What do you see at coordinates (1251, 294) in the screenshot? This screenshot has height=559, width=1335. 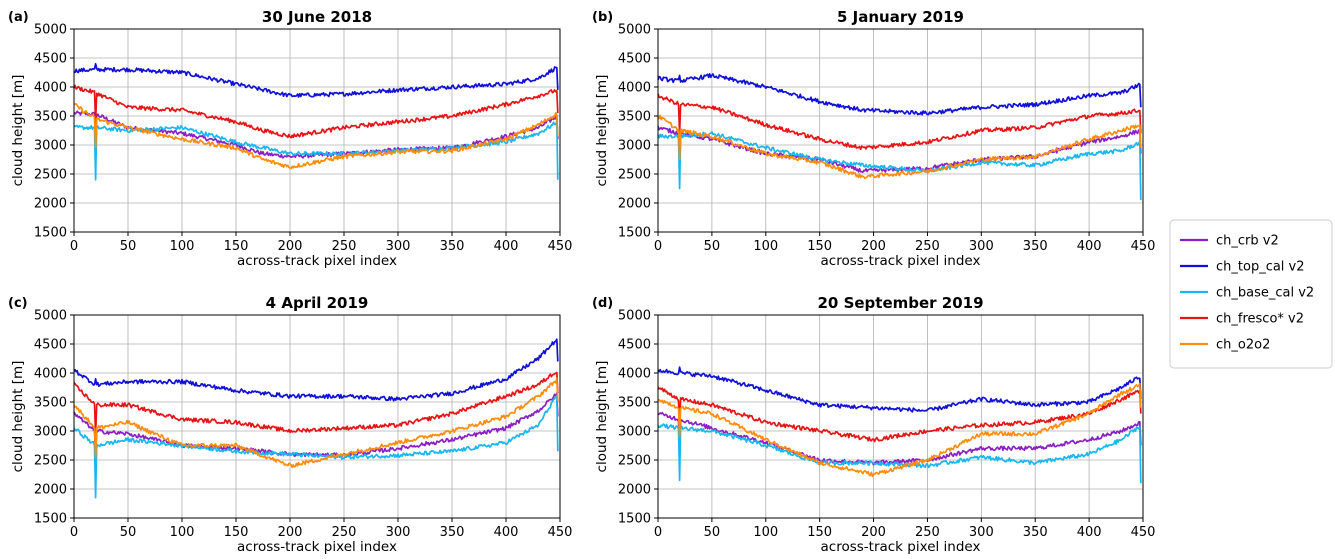 I see `legend-box` at bounding box center [1251, 294].